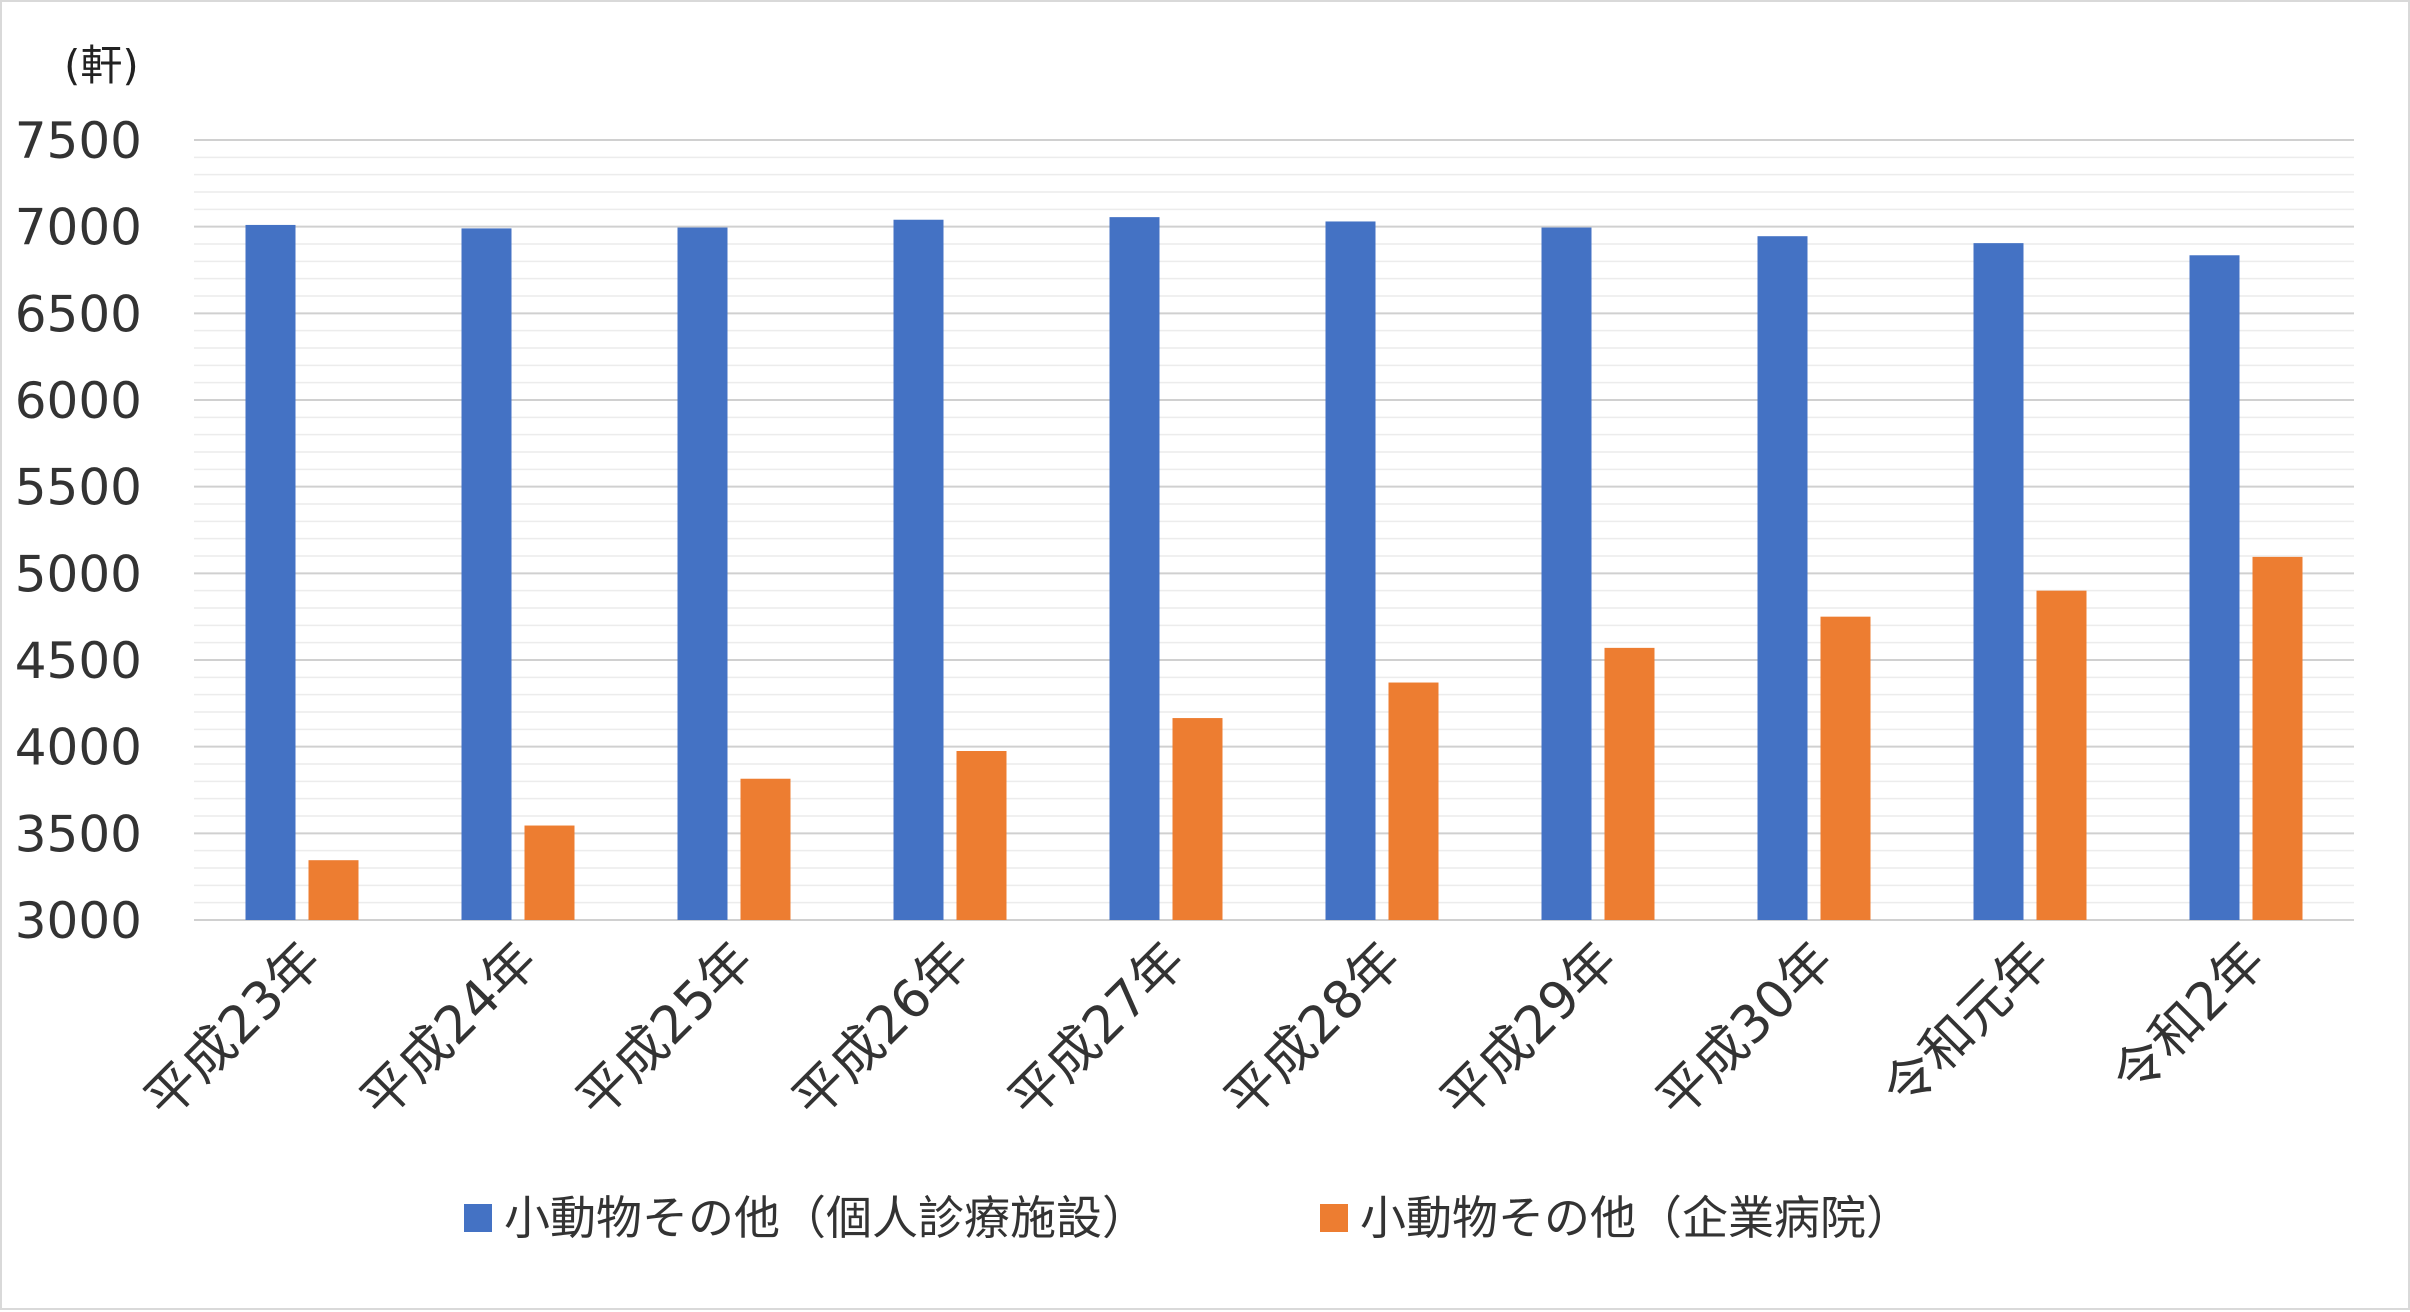 This screenshot has width=2410, height=1312. Describe the element at coordinates (1413, 801) in the screenshot. I see `bar-corporate-hospitals: 平成28年 4370` at that location.